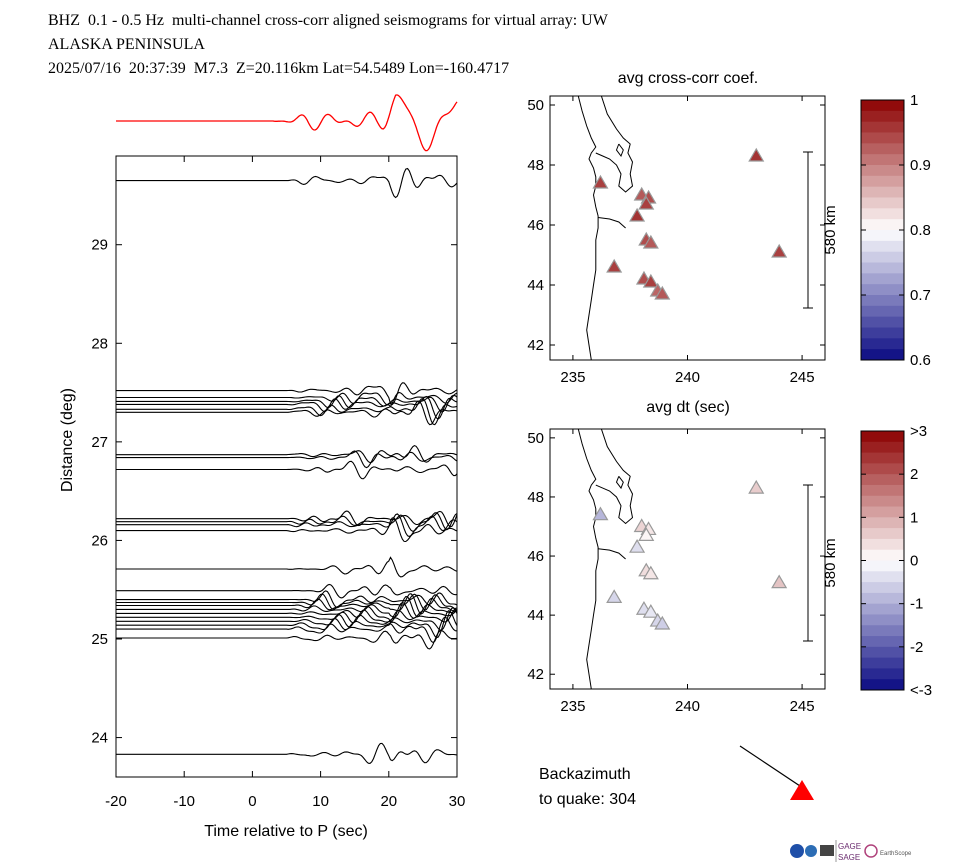 The width and height of the screenshot is (971, 866). I want to click on stacked-waveform-line, so click(287, 123).